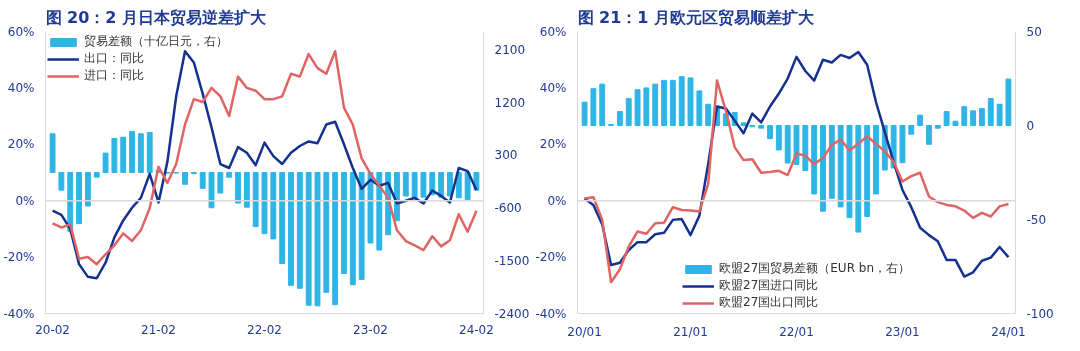  What do you see at coordinates (796, 331) in the screenshot?
I see `x-tick-label: 22/01` at bounding box center [796, 331].